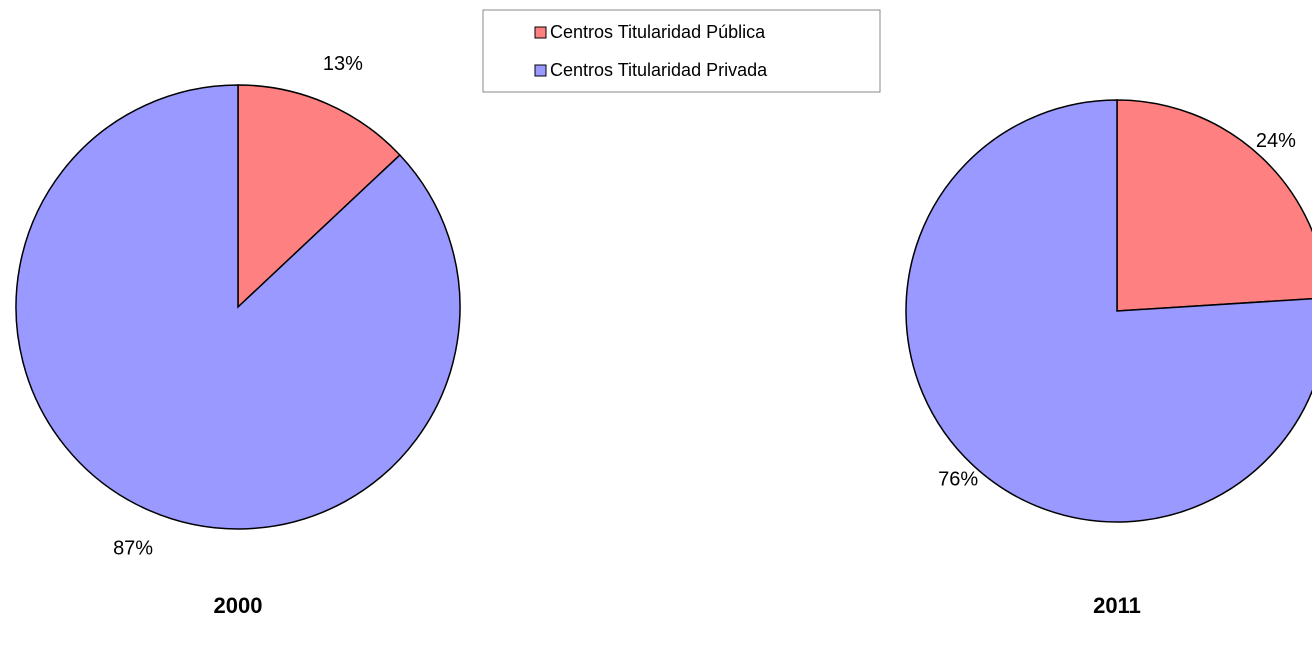  What do you see at coordinates (658, 32) in the screenshot?
I see `legend-label: Centros Titularidad Pública` at bounding box center [658, 32].